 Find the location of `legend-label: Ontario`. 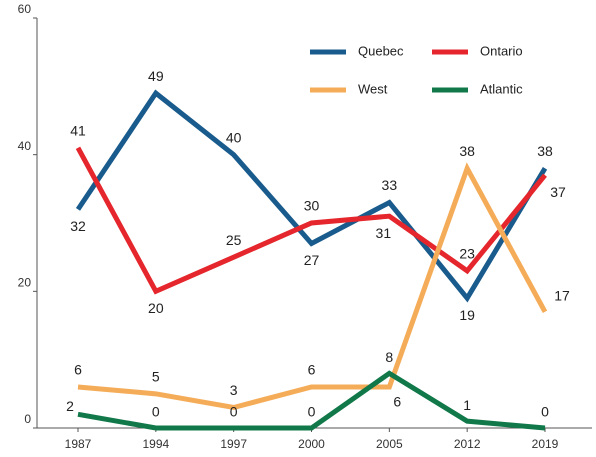

legend-label: Ontario is located at coordinates (501, 50).